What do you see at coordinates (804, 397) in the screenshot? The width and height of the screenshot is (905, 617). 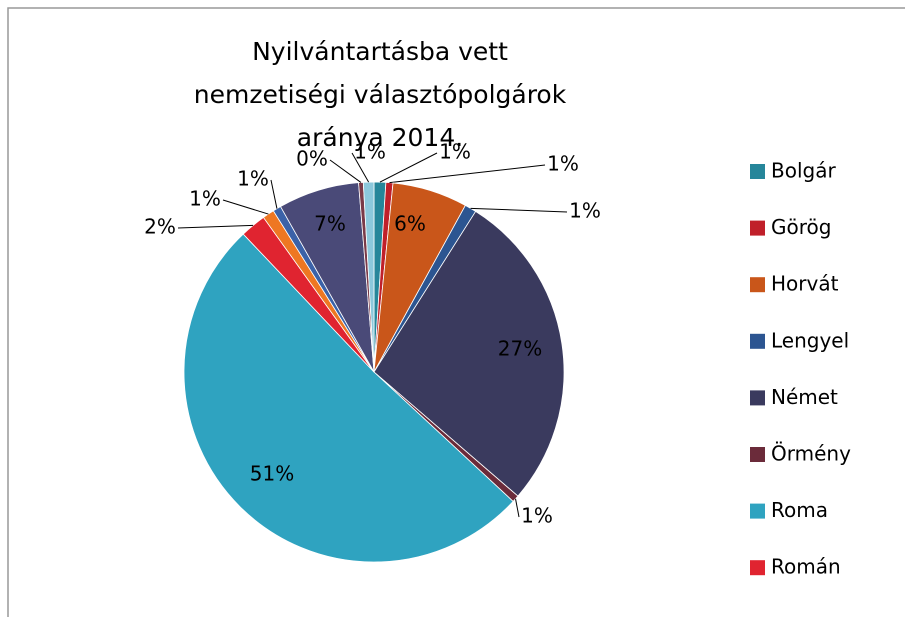 I see `legend-label: Német` at bounding box center [804, 397].